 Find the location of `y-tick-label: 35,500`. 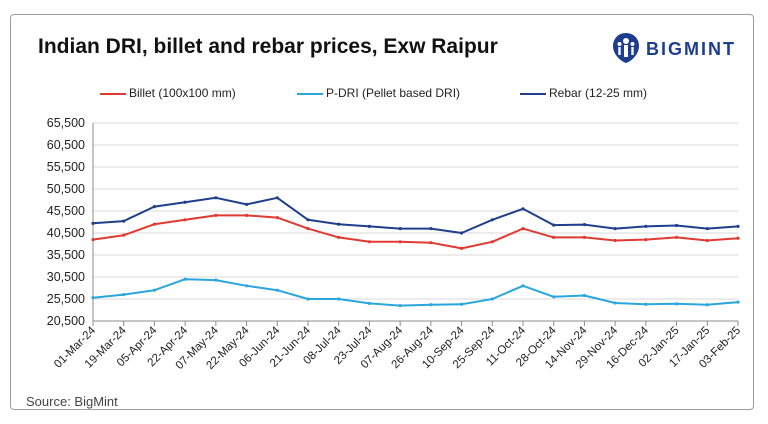

y-tick-label: 35,500 is located at coordinates (66, 255).